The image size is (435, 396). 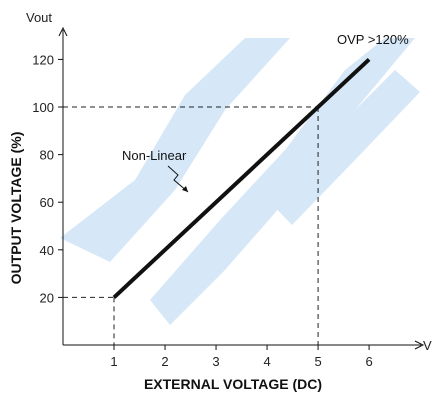 I want to click on annotation-non-linear: Non-Linear, so click(x=154, y=155).